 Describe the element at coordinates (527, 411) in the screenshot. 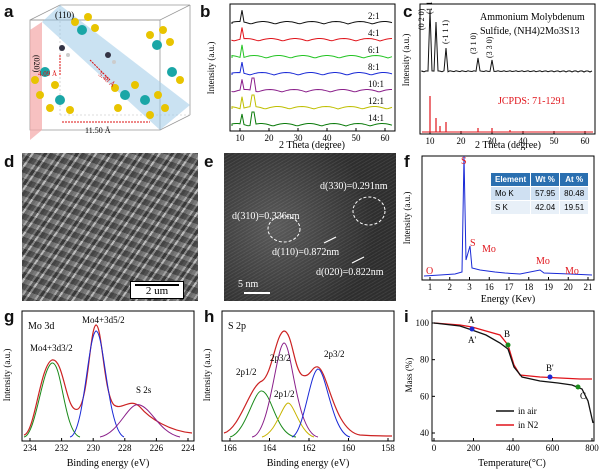

I see `tga-legend-air: in air` at that location.